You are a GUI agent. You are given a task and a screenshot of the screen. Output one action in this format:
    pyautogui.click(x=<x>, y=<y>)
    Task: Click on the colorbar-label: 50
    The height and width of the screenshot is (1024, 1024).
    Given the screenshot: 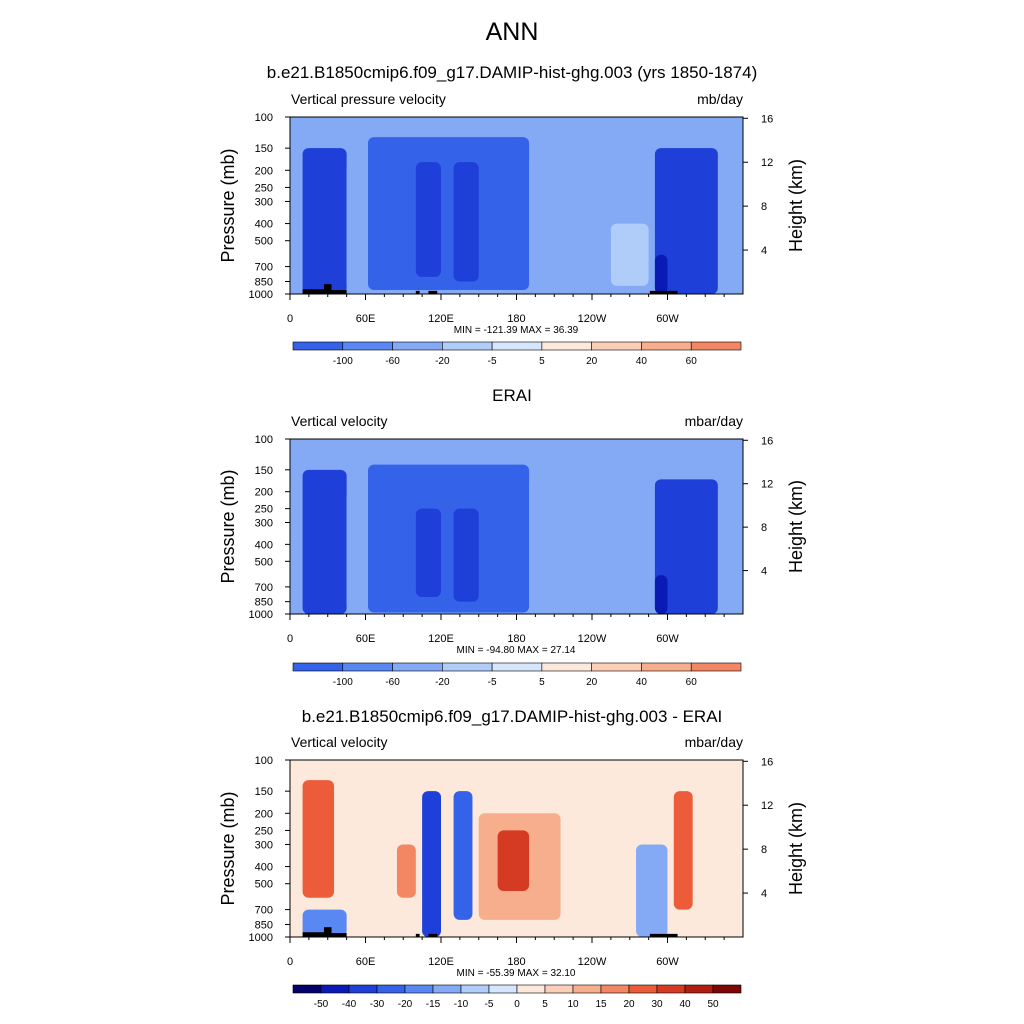 What is the action you would take?
    pyautogui.click(x=713, y=1004)
    